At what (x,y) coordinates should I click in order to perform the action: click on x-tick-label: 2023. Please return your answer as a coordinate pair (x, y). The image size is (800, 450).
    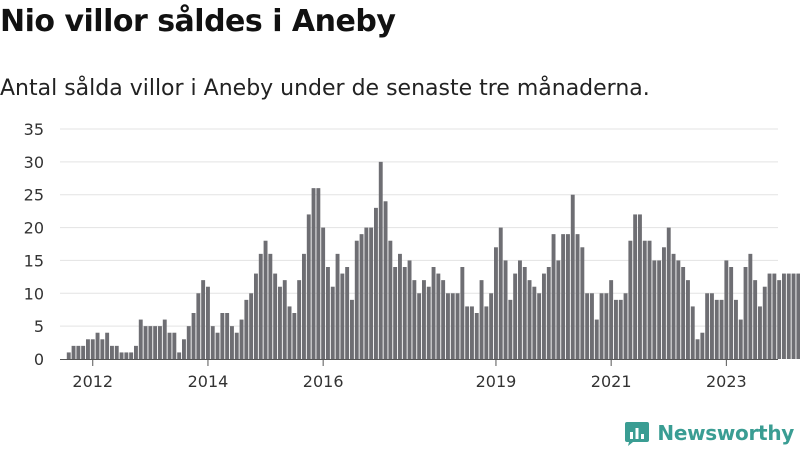
    Looking at the image, I should click on (726, 381).